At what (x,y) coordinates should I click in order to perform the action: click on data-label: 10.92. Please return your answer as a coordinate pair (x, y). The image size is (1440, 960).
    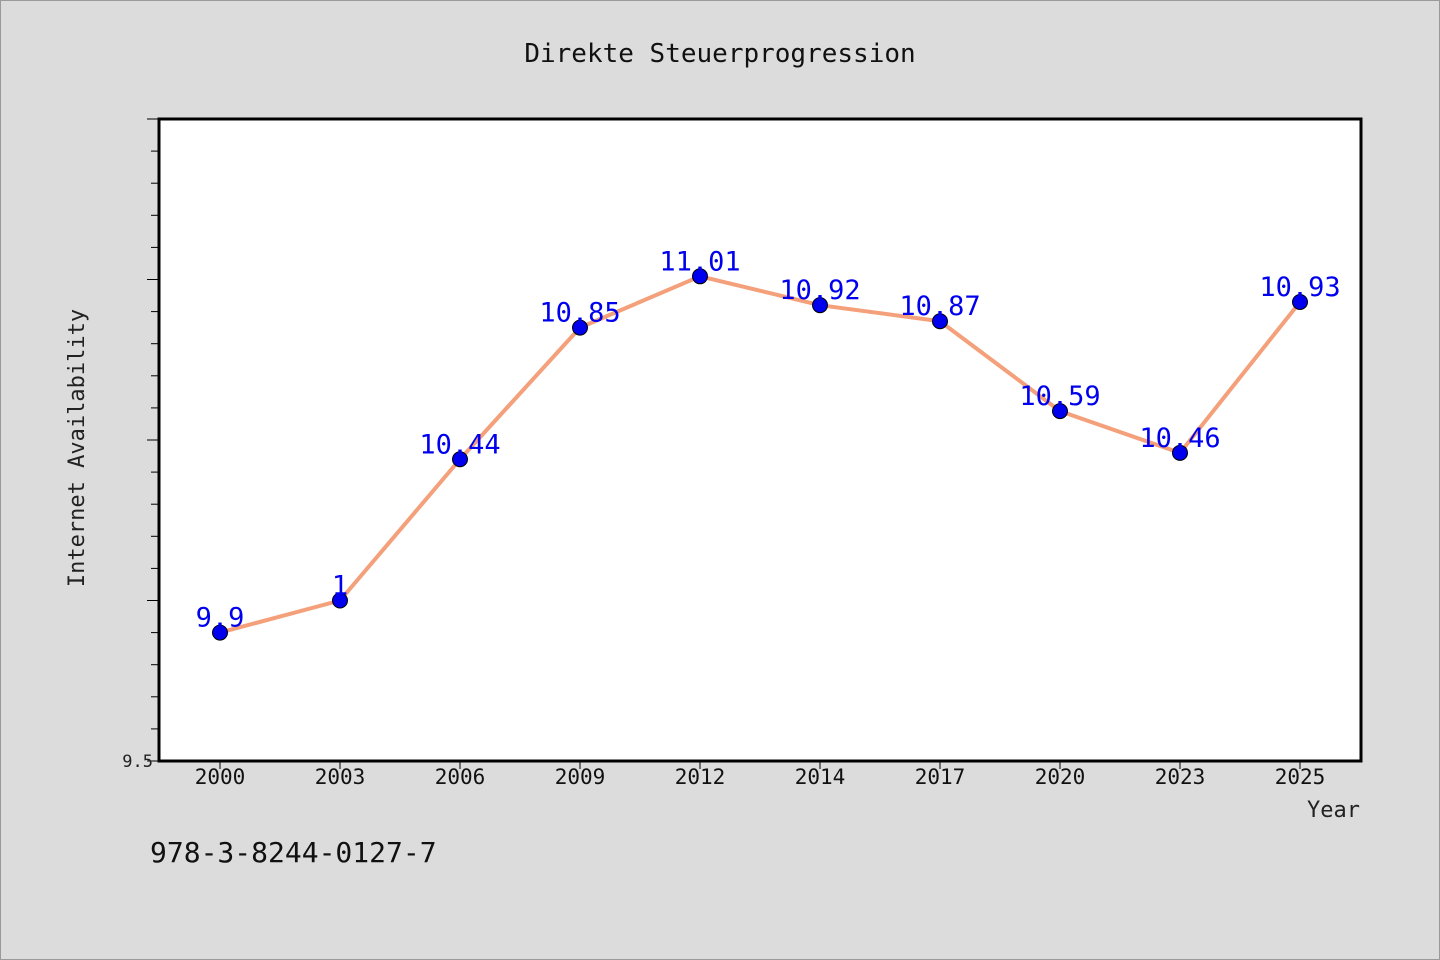
    Looking at the image, I should click on (819, 290).